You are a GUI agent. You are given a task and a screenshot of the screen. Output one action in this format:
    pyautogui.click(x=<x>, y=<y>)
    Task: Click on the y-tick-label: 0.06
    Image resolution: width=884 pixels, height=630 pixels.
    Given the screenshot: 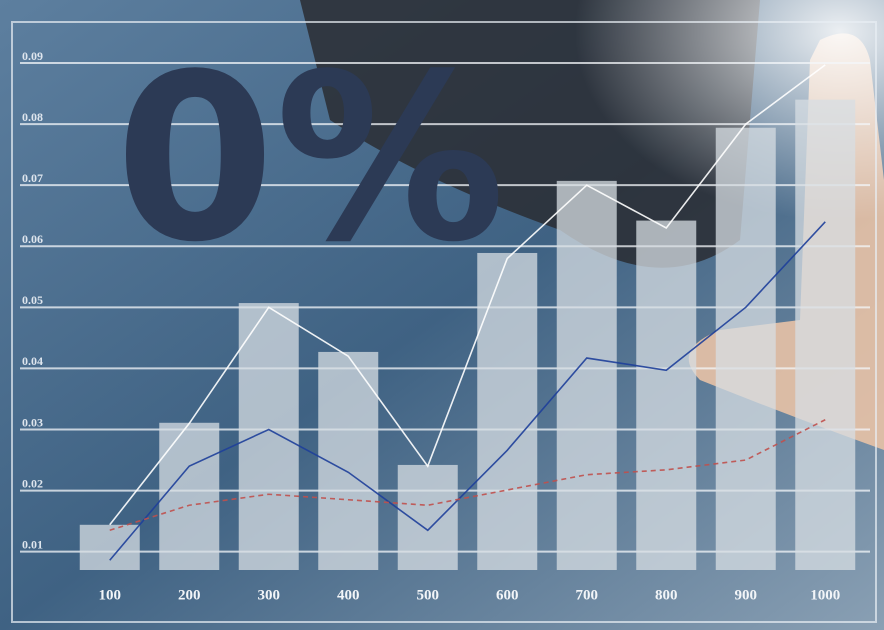 What is the action you would take?
    pyautogui.click(x=32, y=239)
    